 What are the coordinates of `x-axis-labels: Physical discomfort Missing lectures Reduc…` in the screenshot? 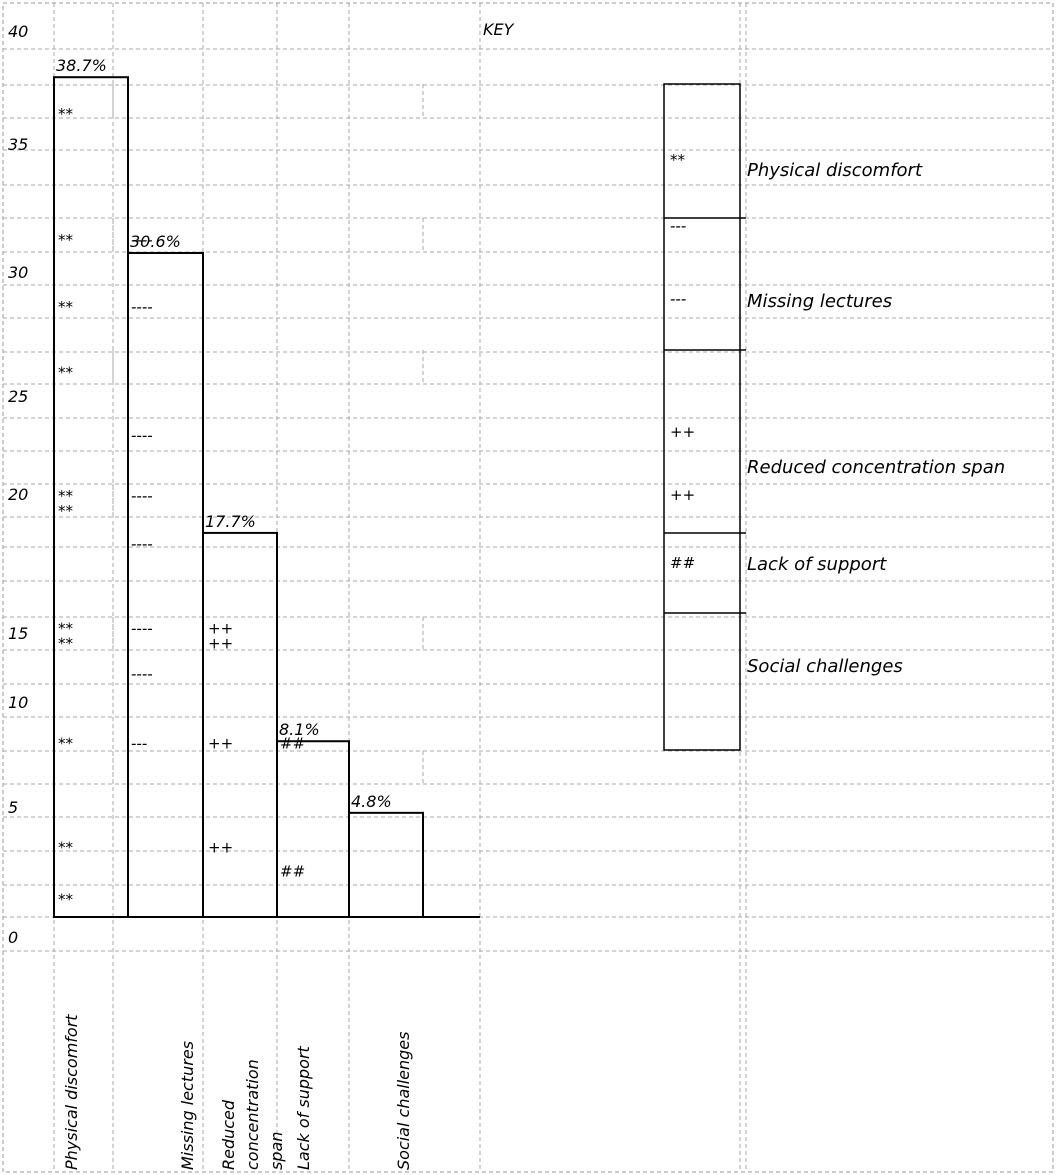 It's located at (237, 1092).